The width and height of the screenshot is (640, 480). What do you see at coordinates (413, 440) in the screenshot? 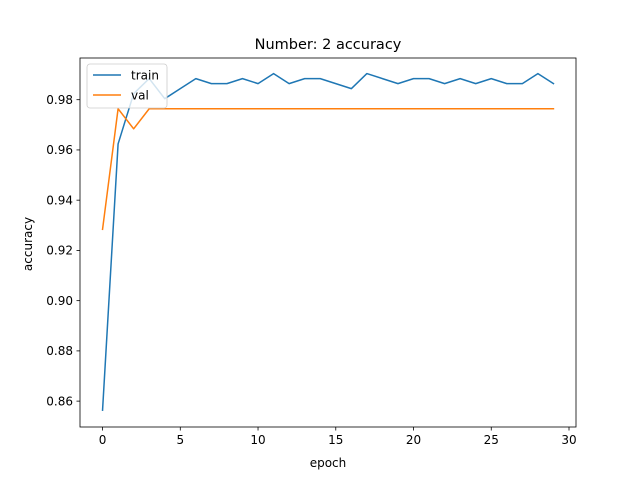
I see `x-tick-label: 20` at bounding box center [413, 440].